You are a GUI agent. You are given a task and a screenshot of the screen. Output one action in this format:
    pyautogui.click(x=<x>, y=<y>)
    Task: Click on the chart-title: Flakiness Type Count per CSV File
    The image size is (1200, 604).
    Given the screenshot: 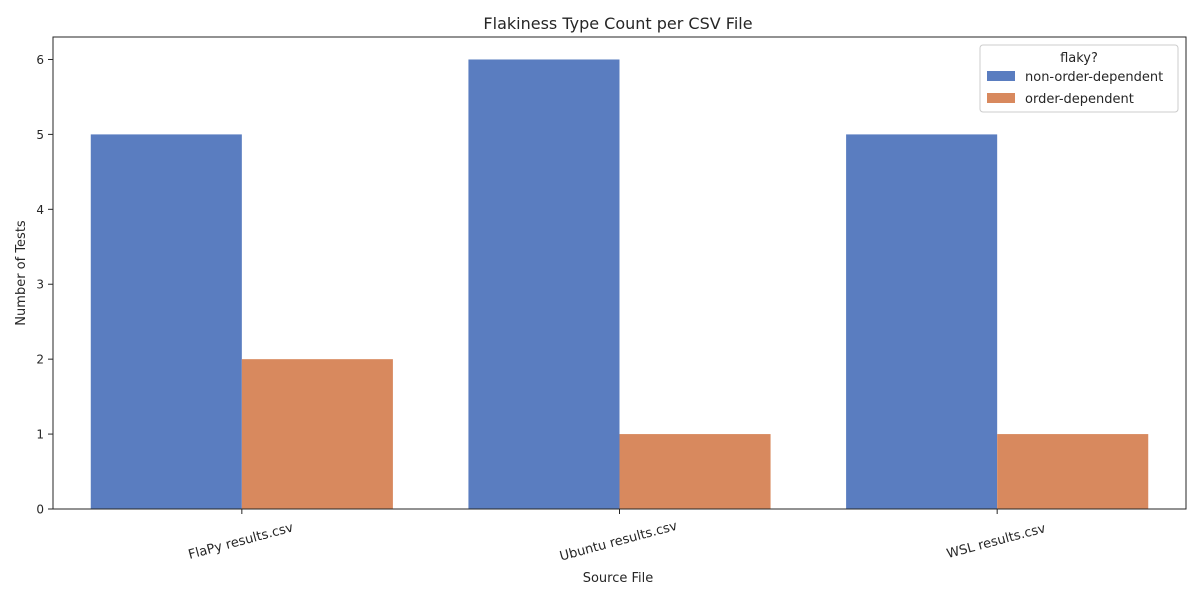 What is the action you would take?
    pyautogui.click(x=617, y=23)
    